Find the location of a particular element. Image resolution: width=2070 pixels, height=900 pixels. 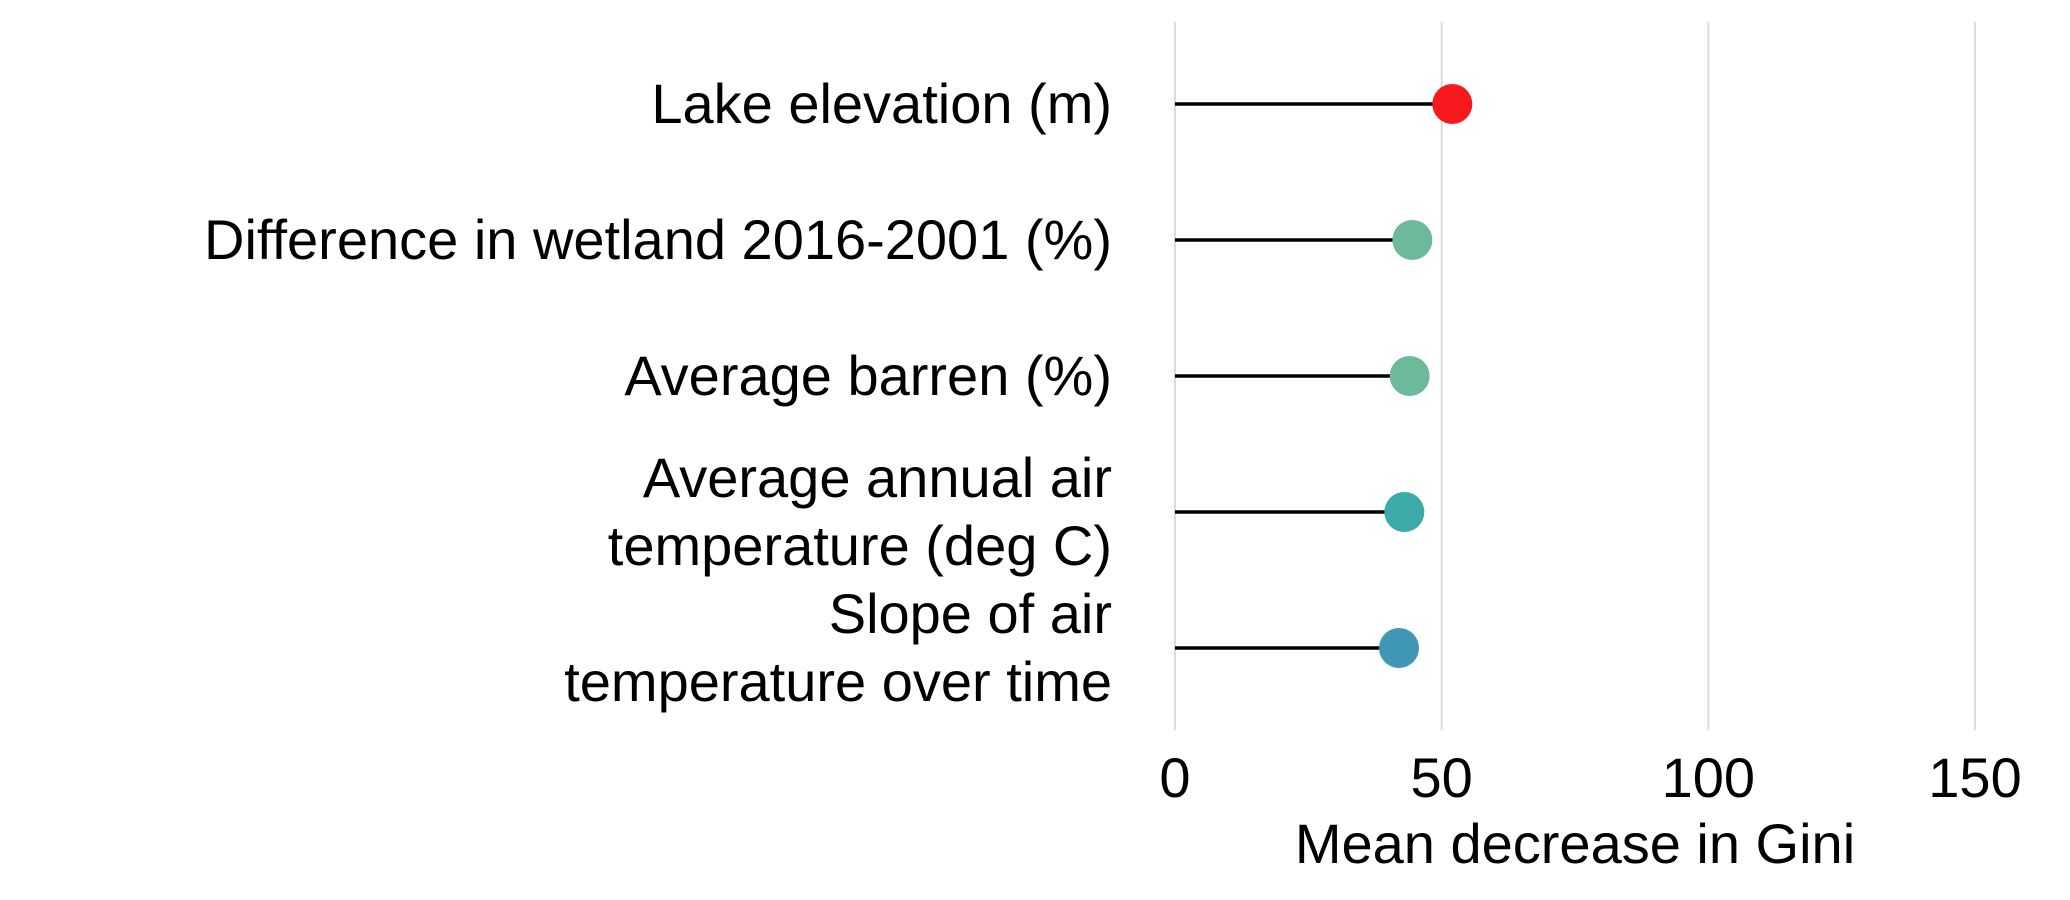

category-label-0: Lake elevation (m) is located at coordinates (881, 103).